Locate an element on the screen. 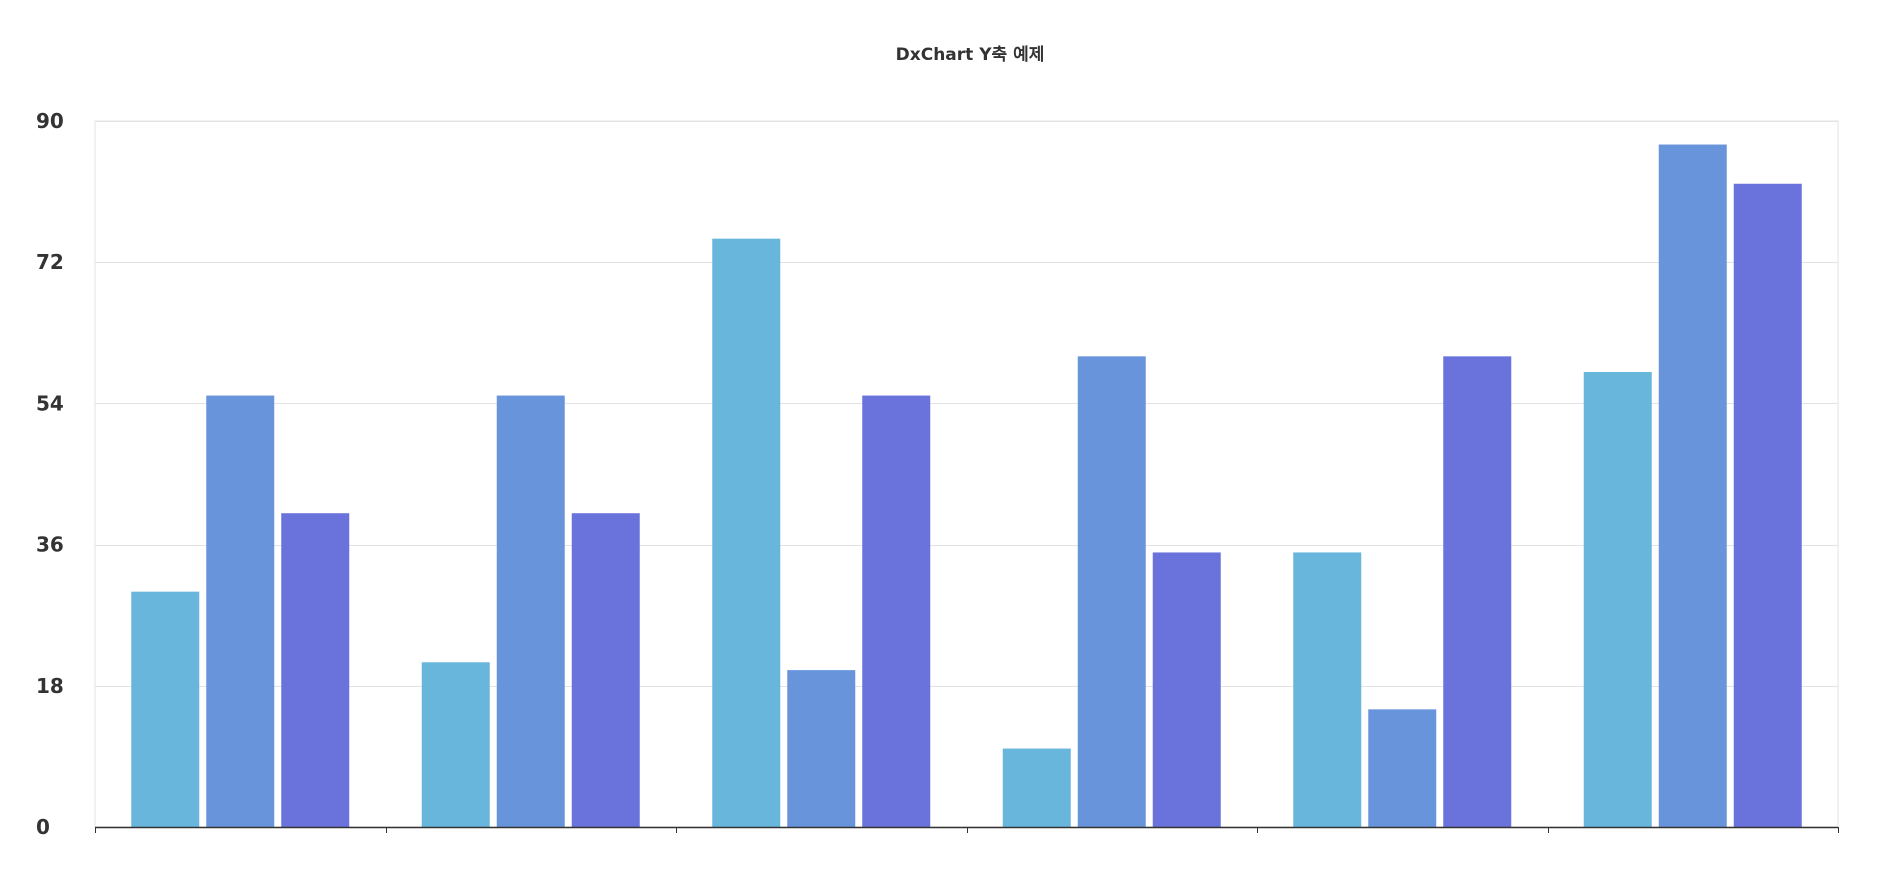  y-tick-label: 90 is located at coordinates (50, 121).